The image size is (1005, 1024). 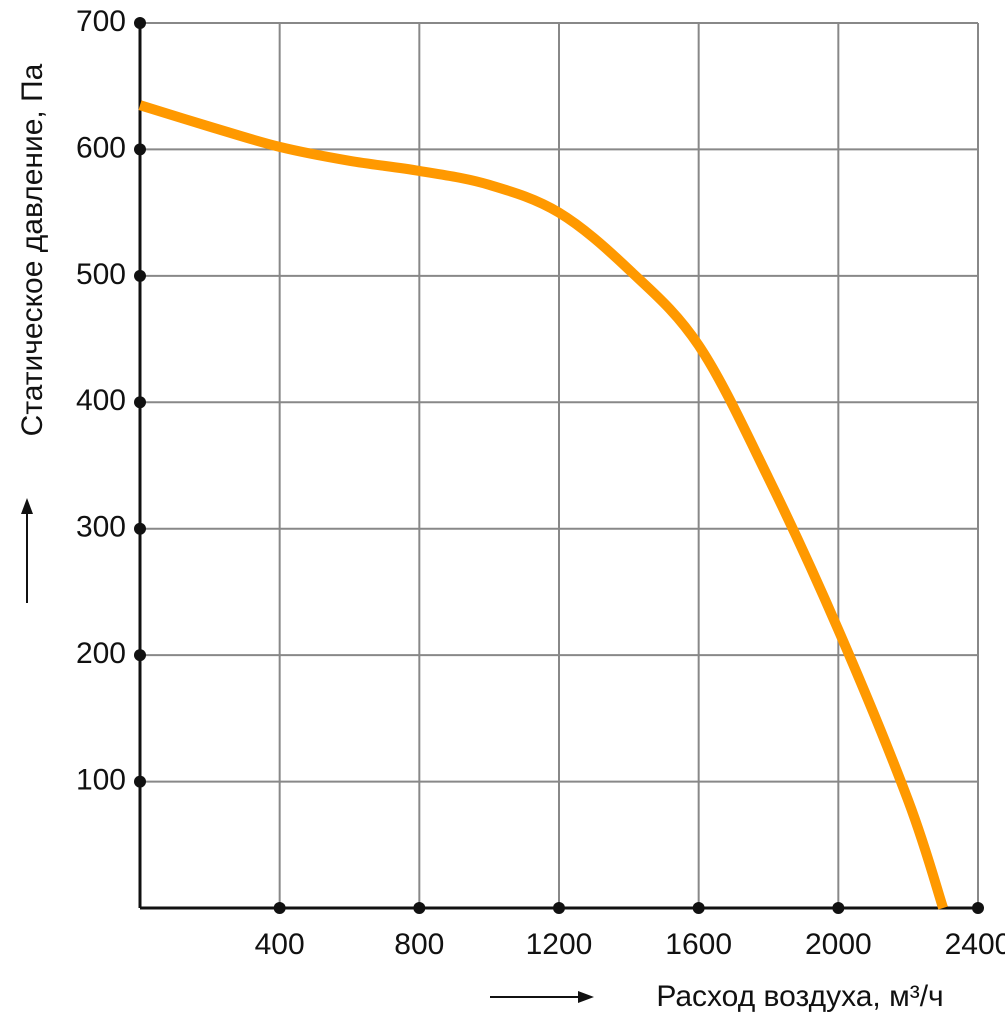 What do you see at coordinates (559, 944) in the screenshot?
I see `x-tick-label: 1200` at bounding box center [559, 944].